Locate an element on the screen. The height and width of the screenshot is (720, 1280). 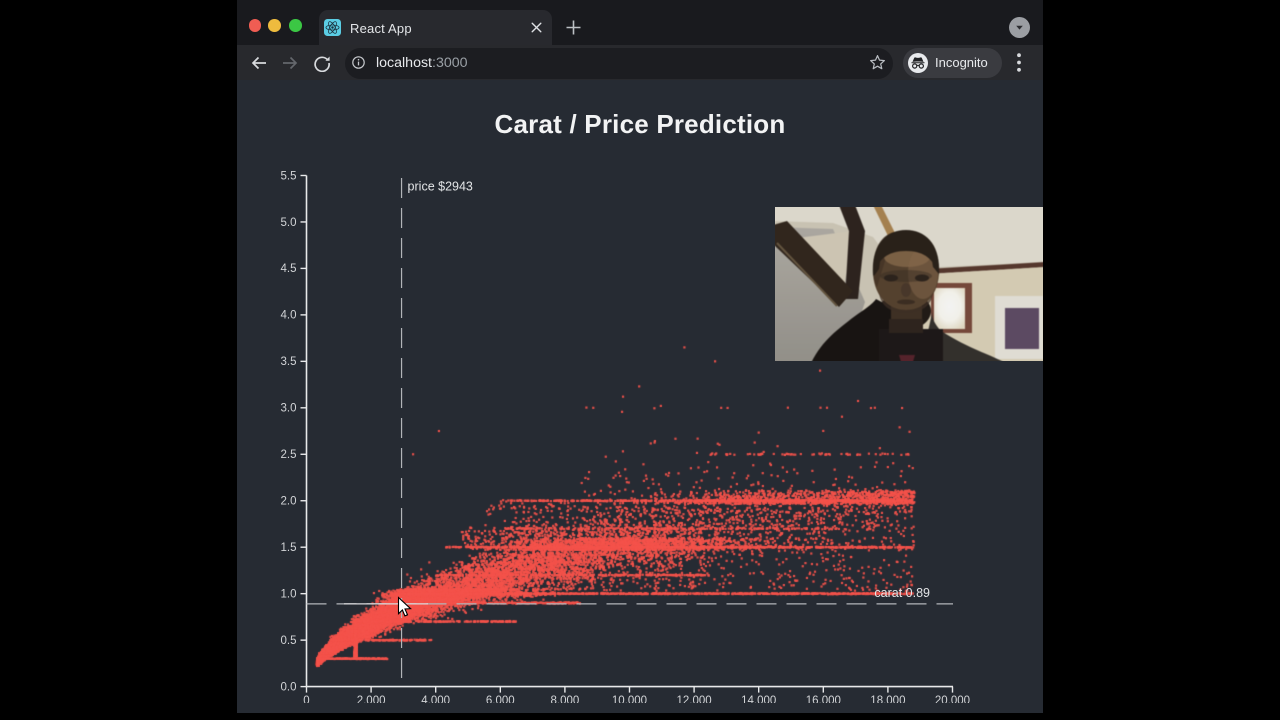
svg-text: 4.0 is located at coordinates (289, 316).